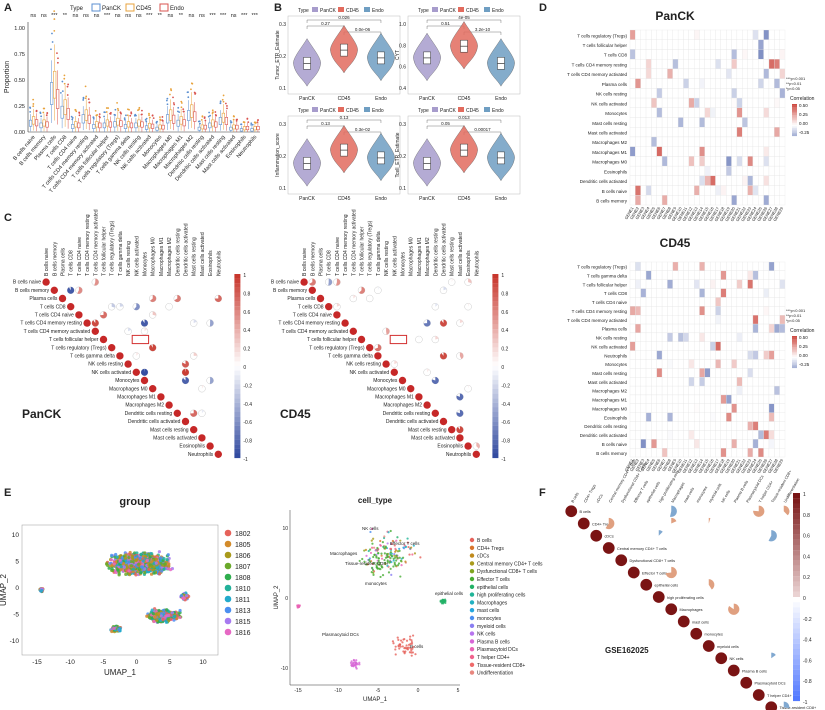 Image resolution: width=825 pixels, height=710 pixels. What do you see at coordinates (464, 55) in the screenshot?
I see `plot-frame` at bounding box center [464, 55].